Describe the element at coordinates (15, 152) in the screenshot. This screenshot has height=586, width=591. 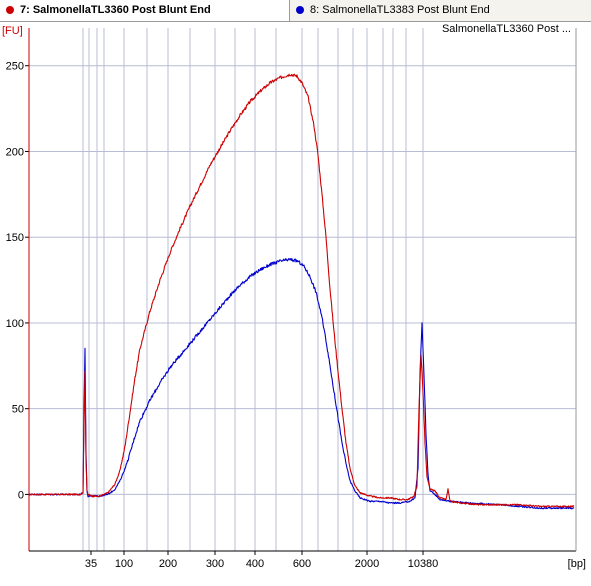
I see `y-tick-label: 200` at that location.